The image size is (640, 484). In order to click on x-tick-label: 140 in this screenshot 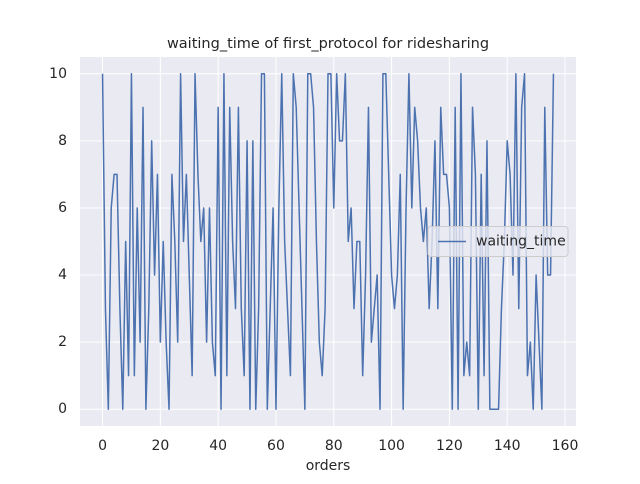, I will do `click(507, 446)`.